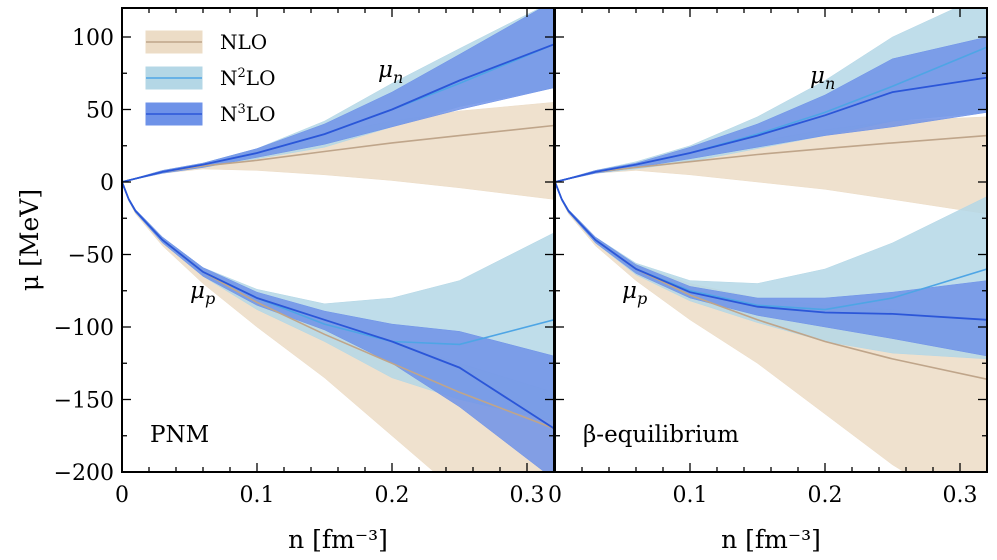 The height and width of the screenshot is (560, 997). I want to click on legend-item-n2lo: N2LO, so click(210, 78).